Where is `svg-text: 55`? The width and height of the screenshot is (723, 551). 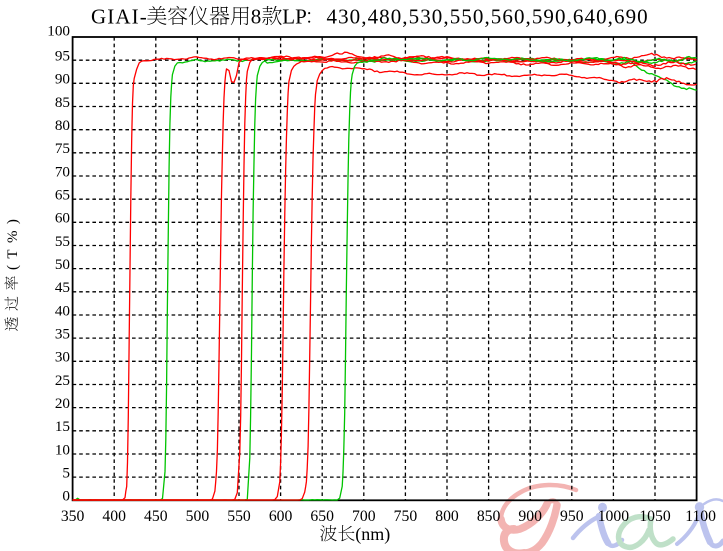
svg-text: 55 is located at coordinates (62, 241).